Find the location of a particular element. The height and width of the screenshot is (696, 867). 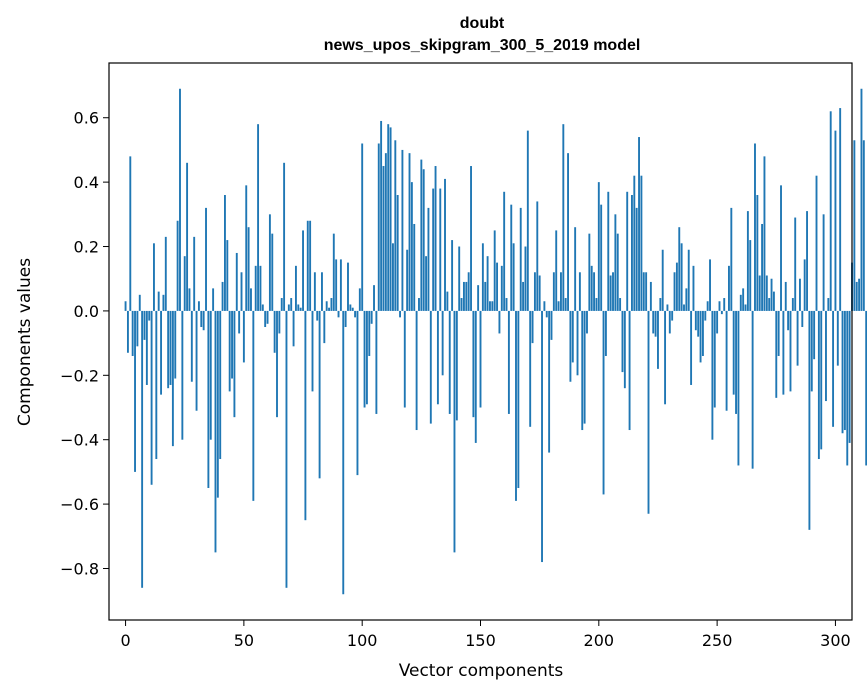

x-tick-label: 300 is located at coordinates (835, 640).